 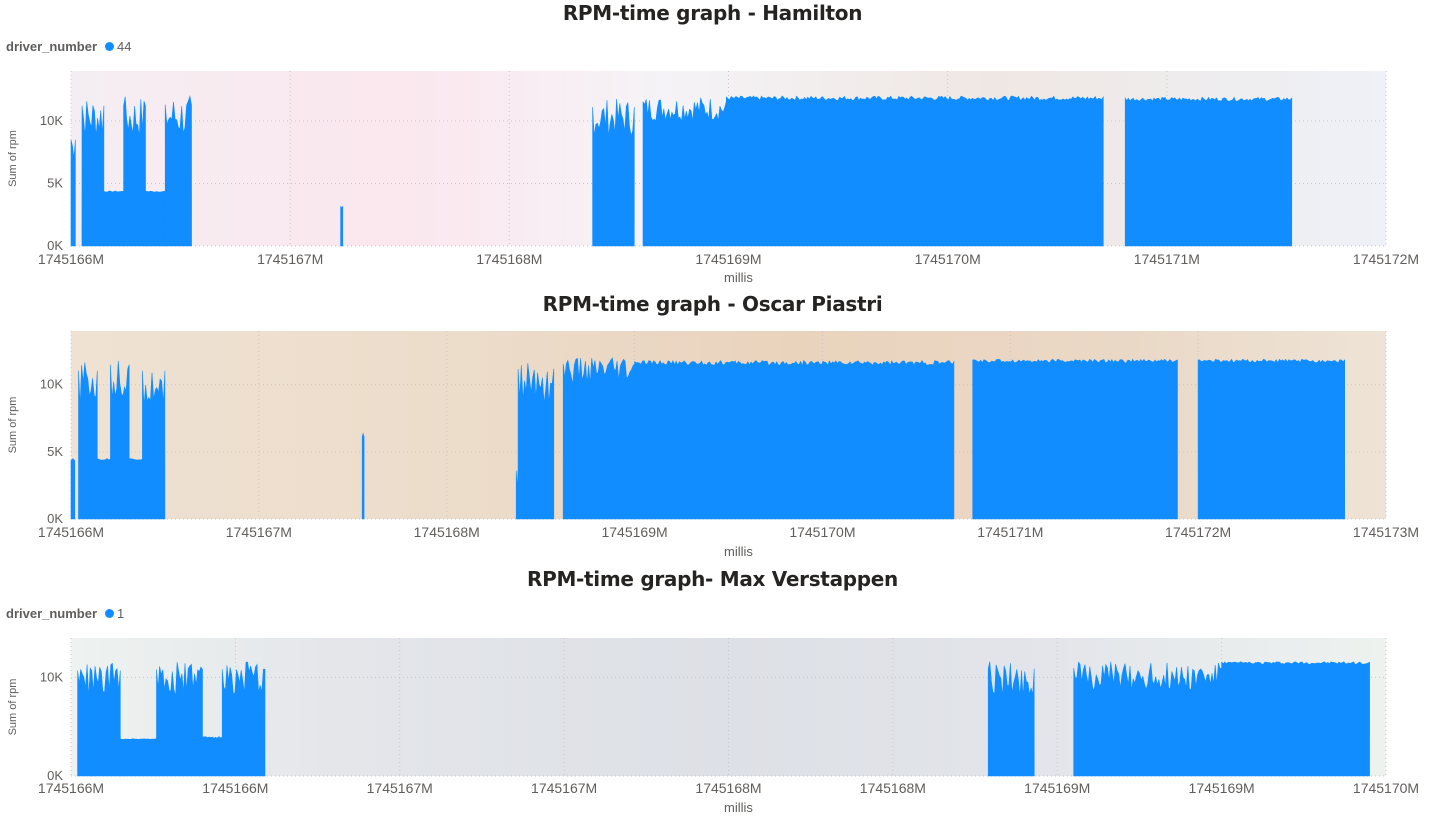 What do you see at coordinates (121, 613) in the screenshot?
I see `legend-item-label: 1` at bounding box center [121, 613].